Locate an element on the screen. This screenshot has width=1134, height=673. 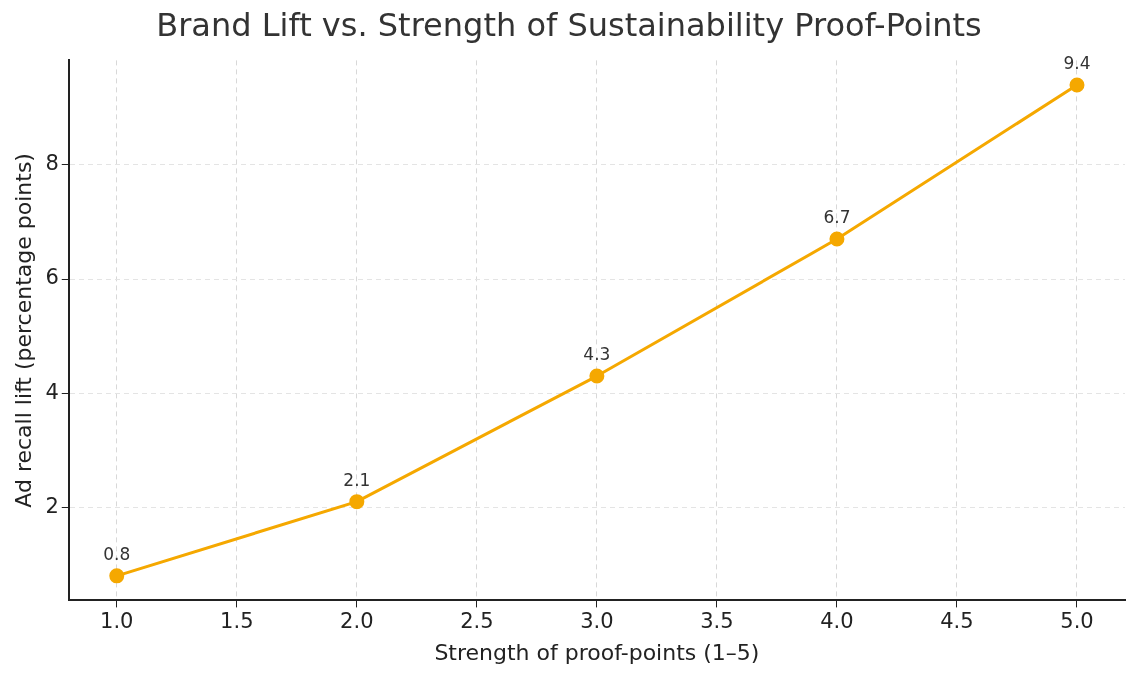
x-tick-label: 2.0 is located at coordinates (357, 621).